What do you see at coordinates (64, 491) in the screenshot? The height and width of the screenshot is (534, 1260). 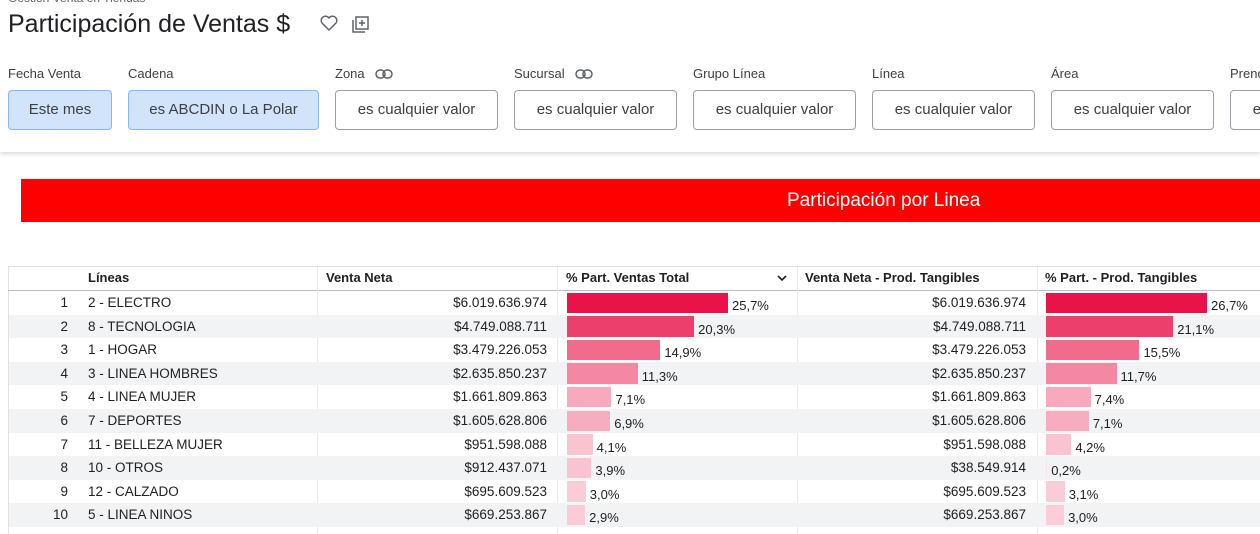 I see `row-index: 9` at bounding box center [64, 491].